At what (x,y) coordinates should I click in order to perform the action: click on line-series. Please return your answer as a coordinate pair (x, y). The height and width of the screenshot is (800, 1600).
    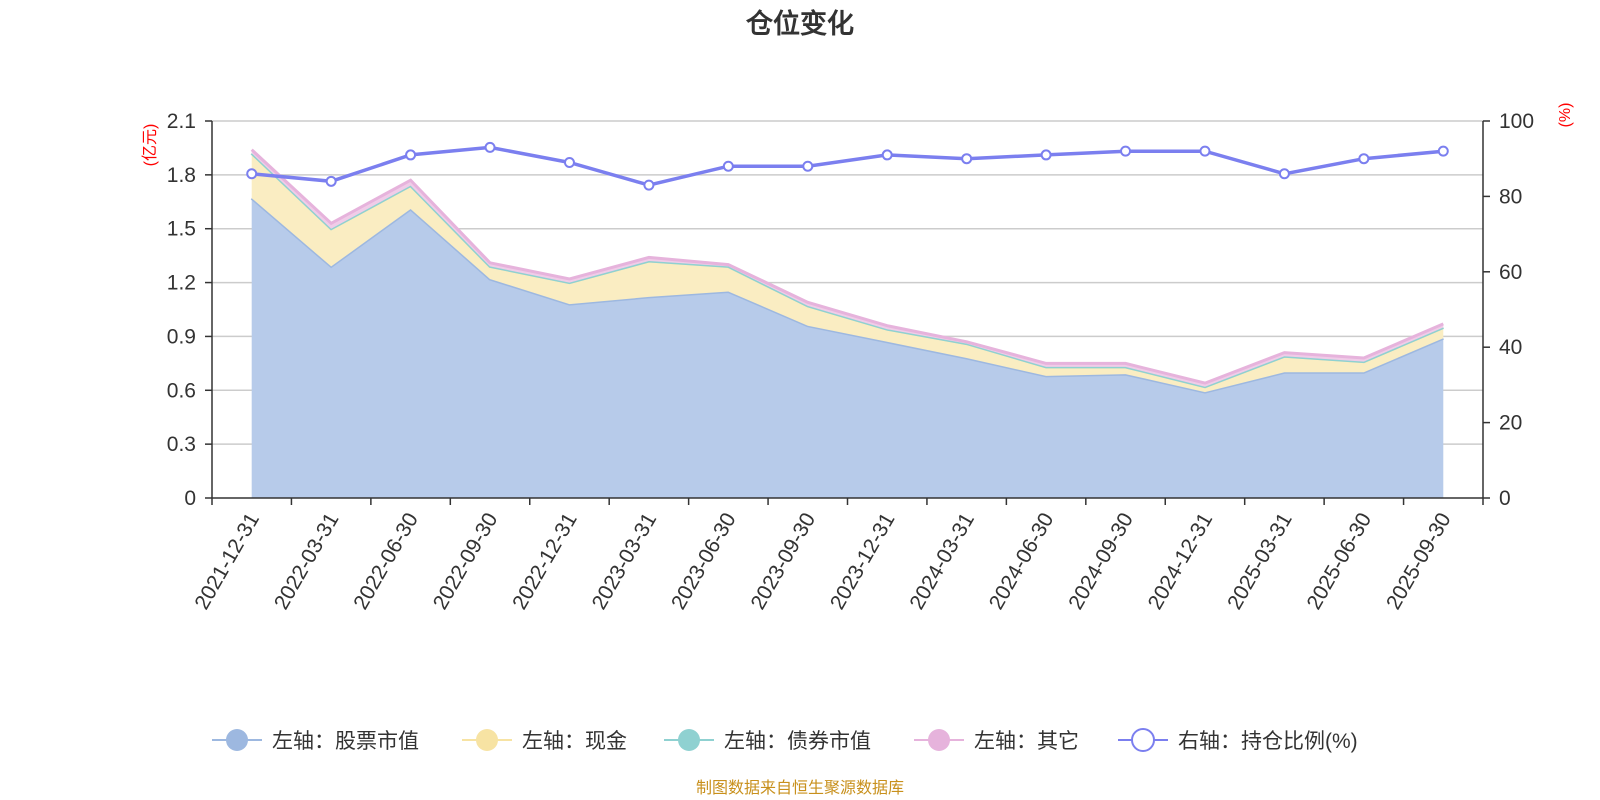
    Looking at the image, I should click on (847, 166).